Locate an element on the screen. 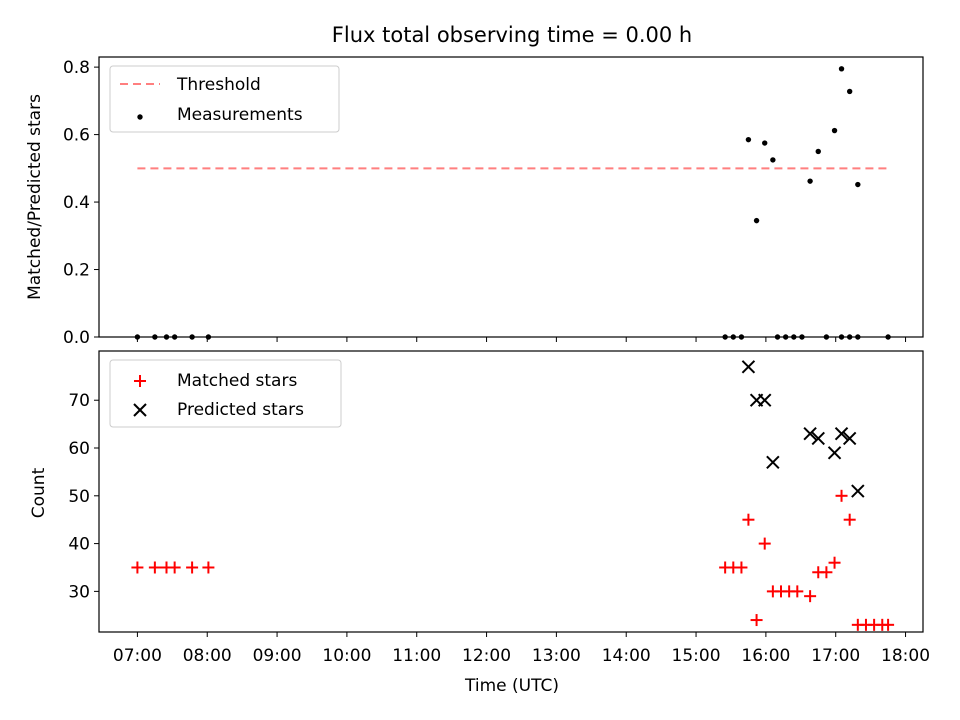  x-tick-label: 18:00 is located at coordinates (905, 656).